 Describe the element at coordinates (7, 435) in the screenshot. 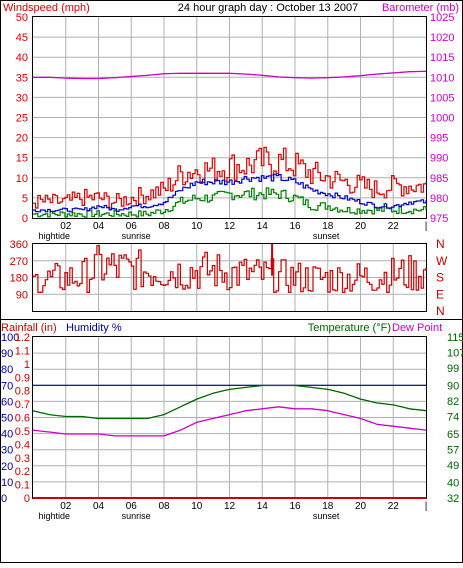

I see `humidity-tick-label: 40` at that location.